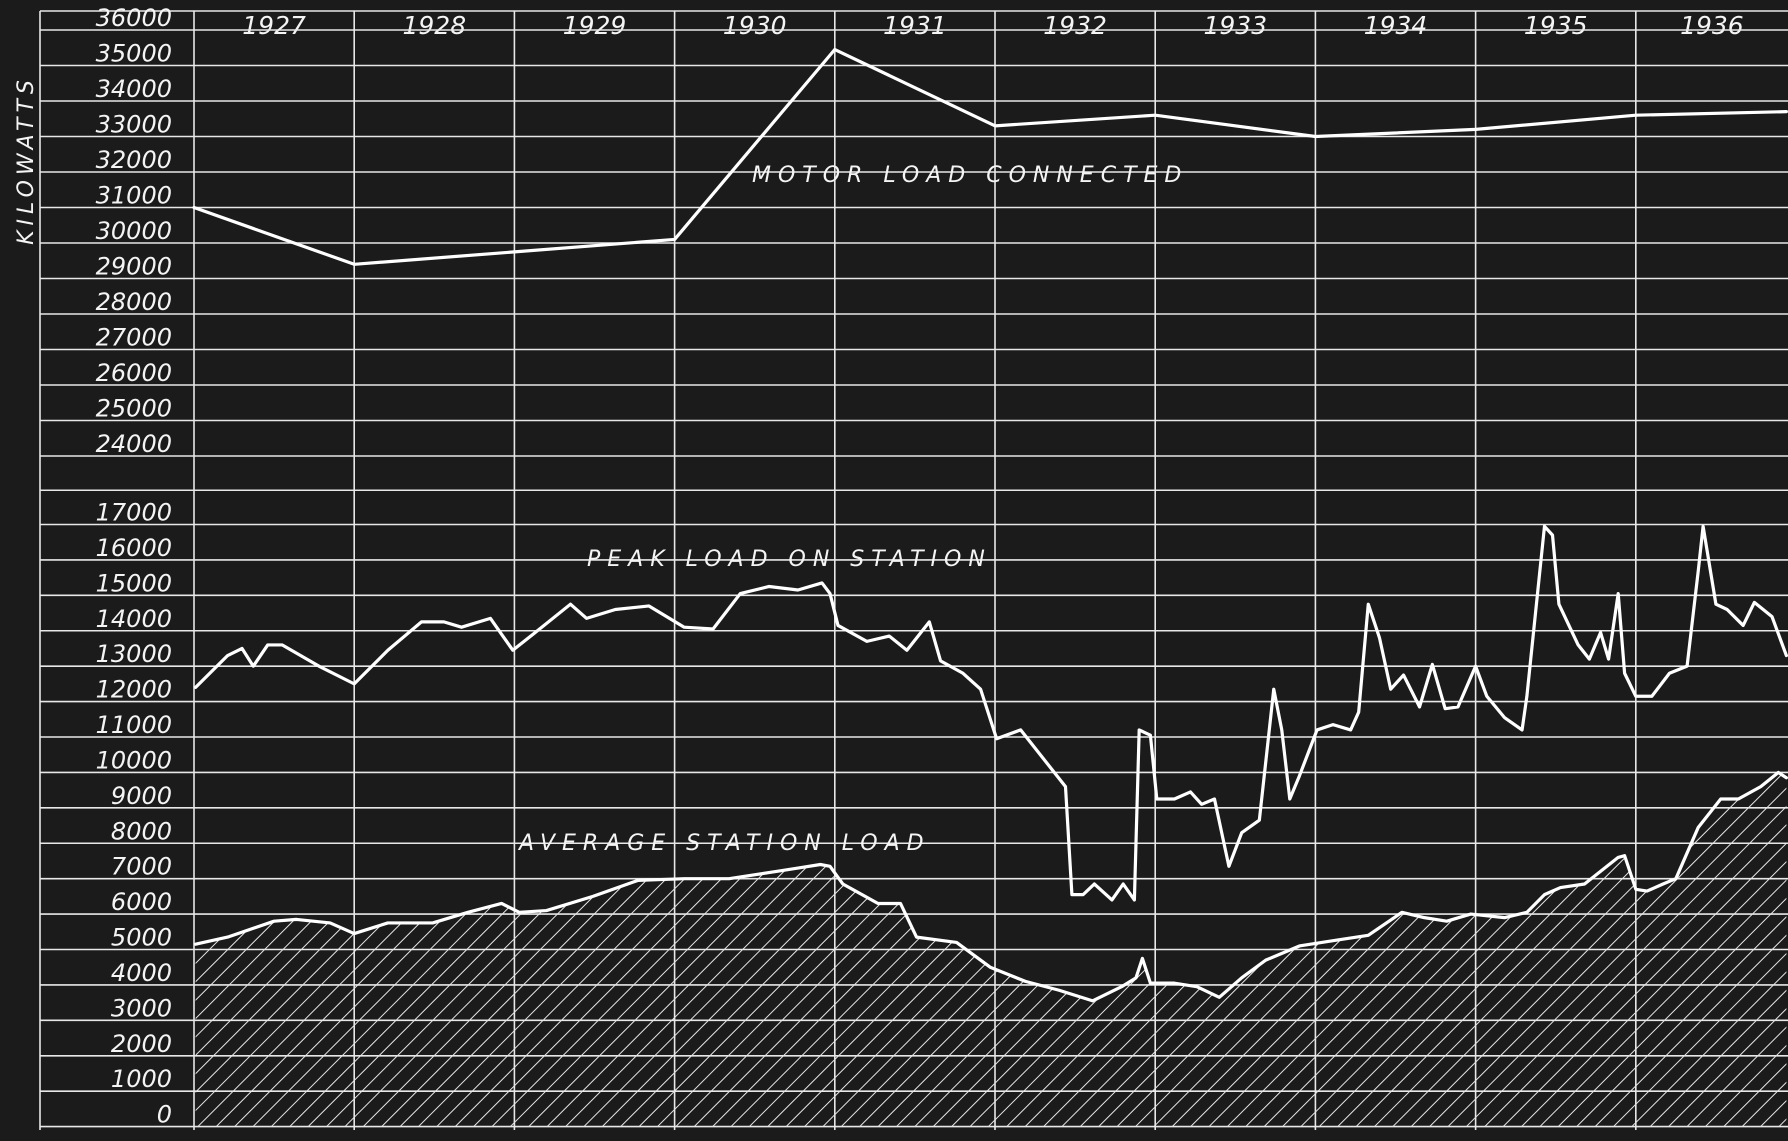 Image resolution: width=1788 pixels, height=1141 pixels. I want to click on x-tick-label: 1927, so click(274, 25).